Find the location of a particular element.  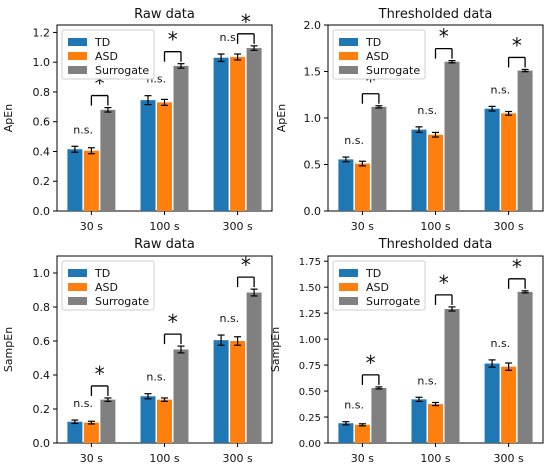

y-tick-label: 0.75 is located at coordinates (310, 366).